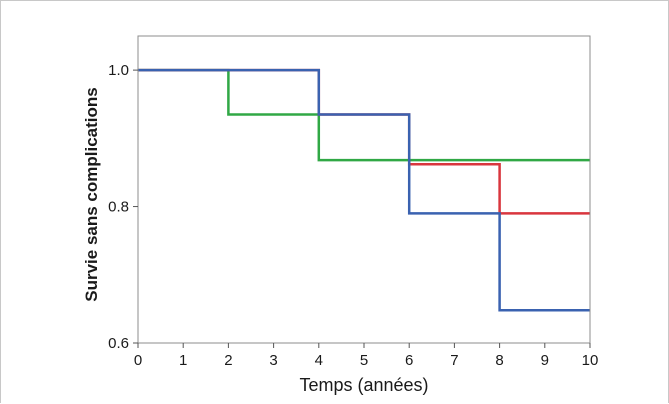 The width and height of the screenshot is (669, 404). Describe the element at coordinates (499, 360) in the screenshot. I see `x-tick-label: 8` at that location.